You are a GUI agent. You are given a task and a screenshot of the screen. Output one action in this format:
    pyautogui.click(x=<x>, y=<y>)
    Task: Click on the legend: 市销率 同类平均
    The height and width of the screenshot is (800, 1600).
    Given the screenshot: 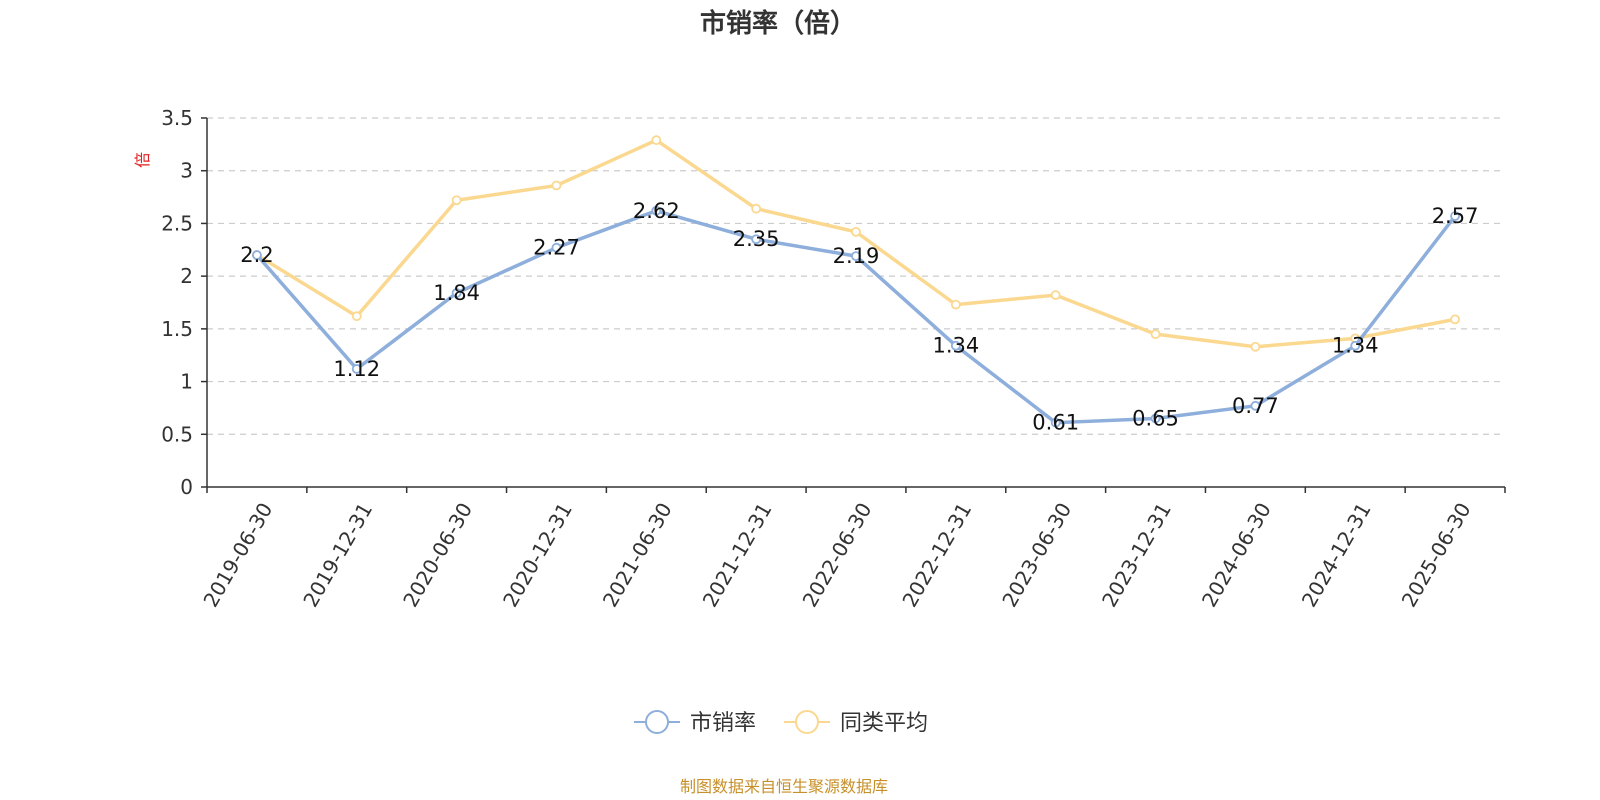 What is the action you would take?
    pyautogui.click(x=781, y=723)
    